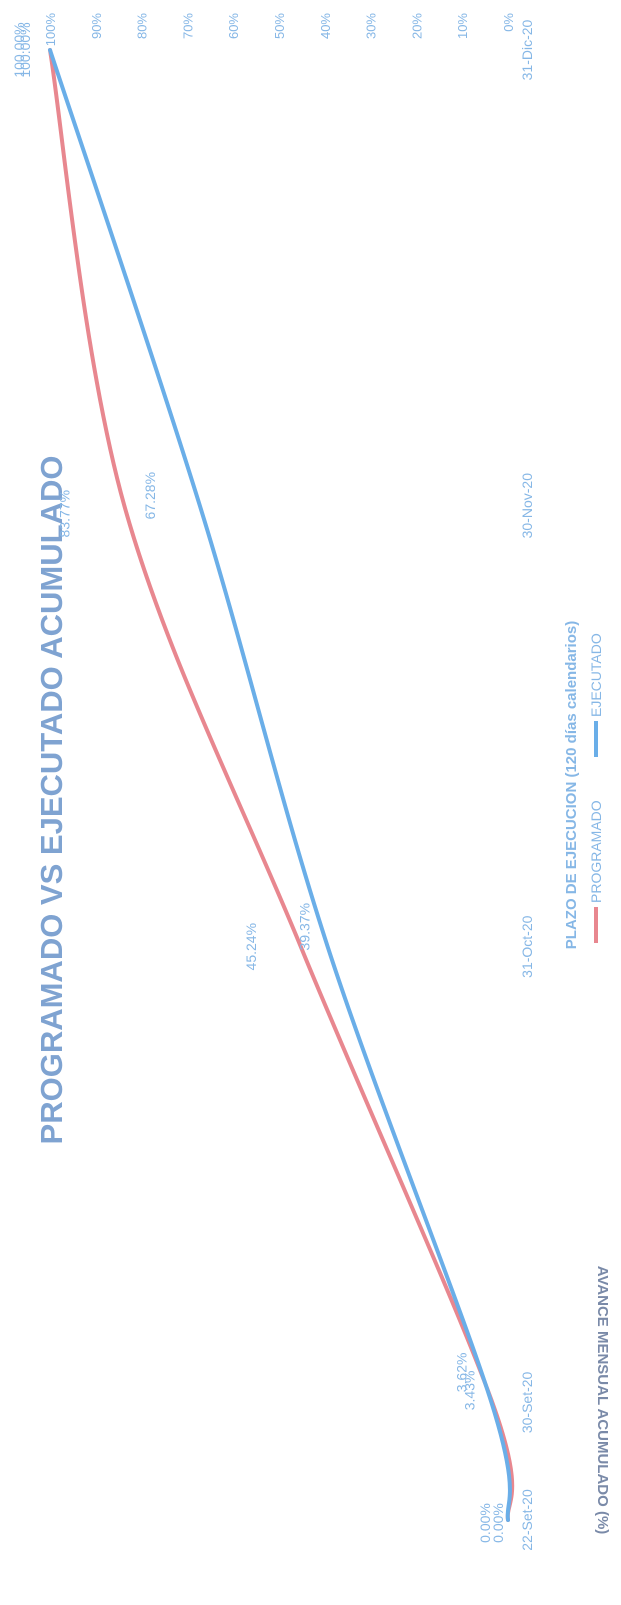  Describe the element at coordinates (305, 926) in the screenshot. I see `data-label: 39.37%` at that location.